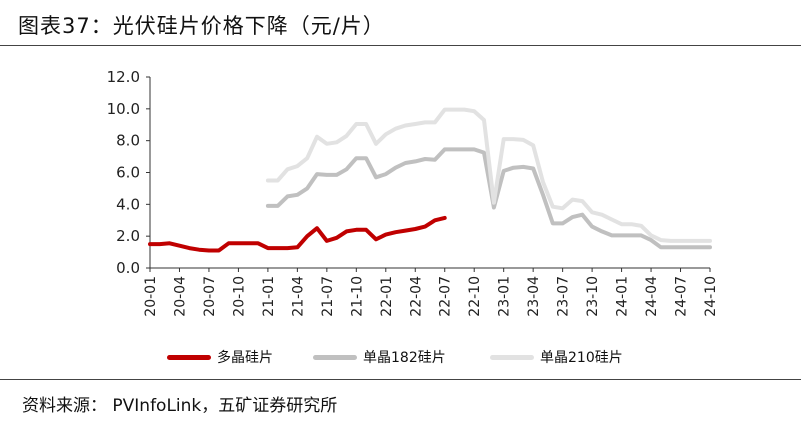  Describe the element at coordinates (623, 296) in the screenshot. I see `x-tick-label: 24-01` at that location.